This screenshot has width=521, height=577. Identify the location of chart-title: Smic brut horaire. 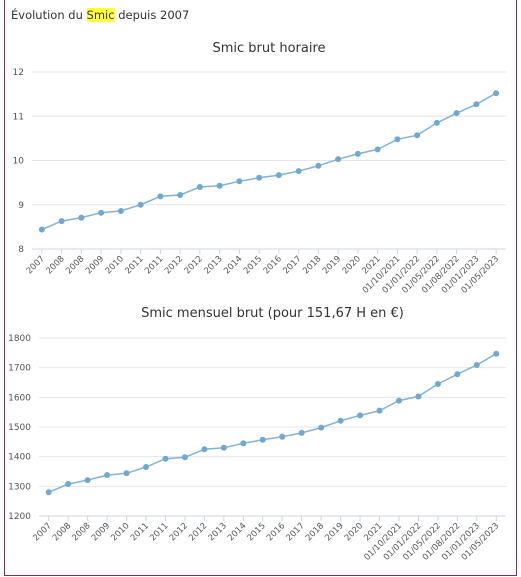
(268, 48).